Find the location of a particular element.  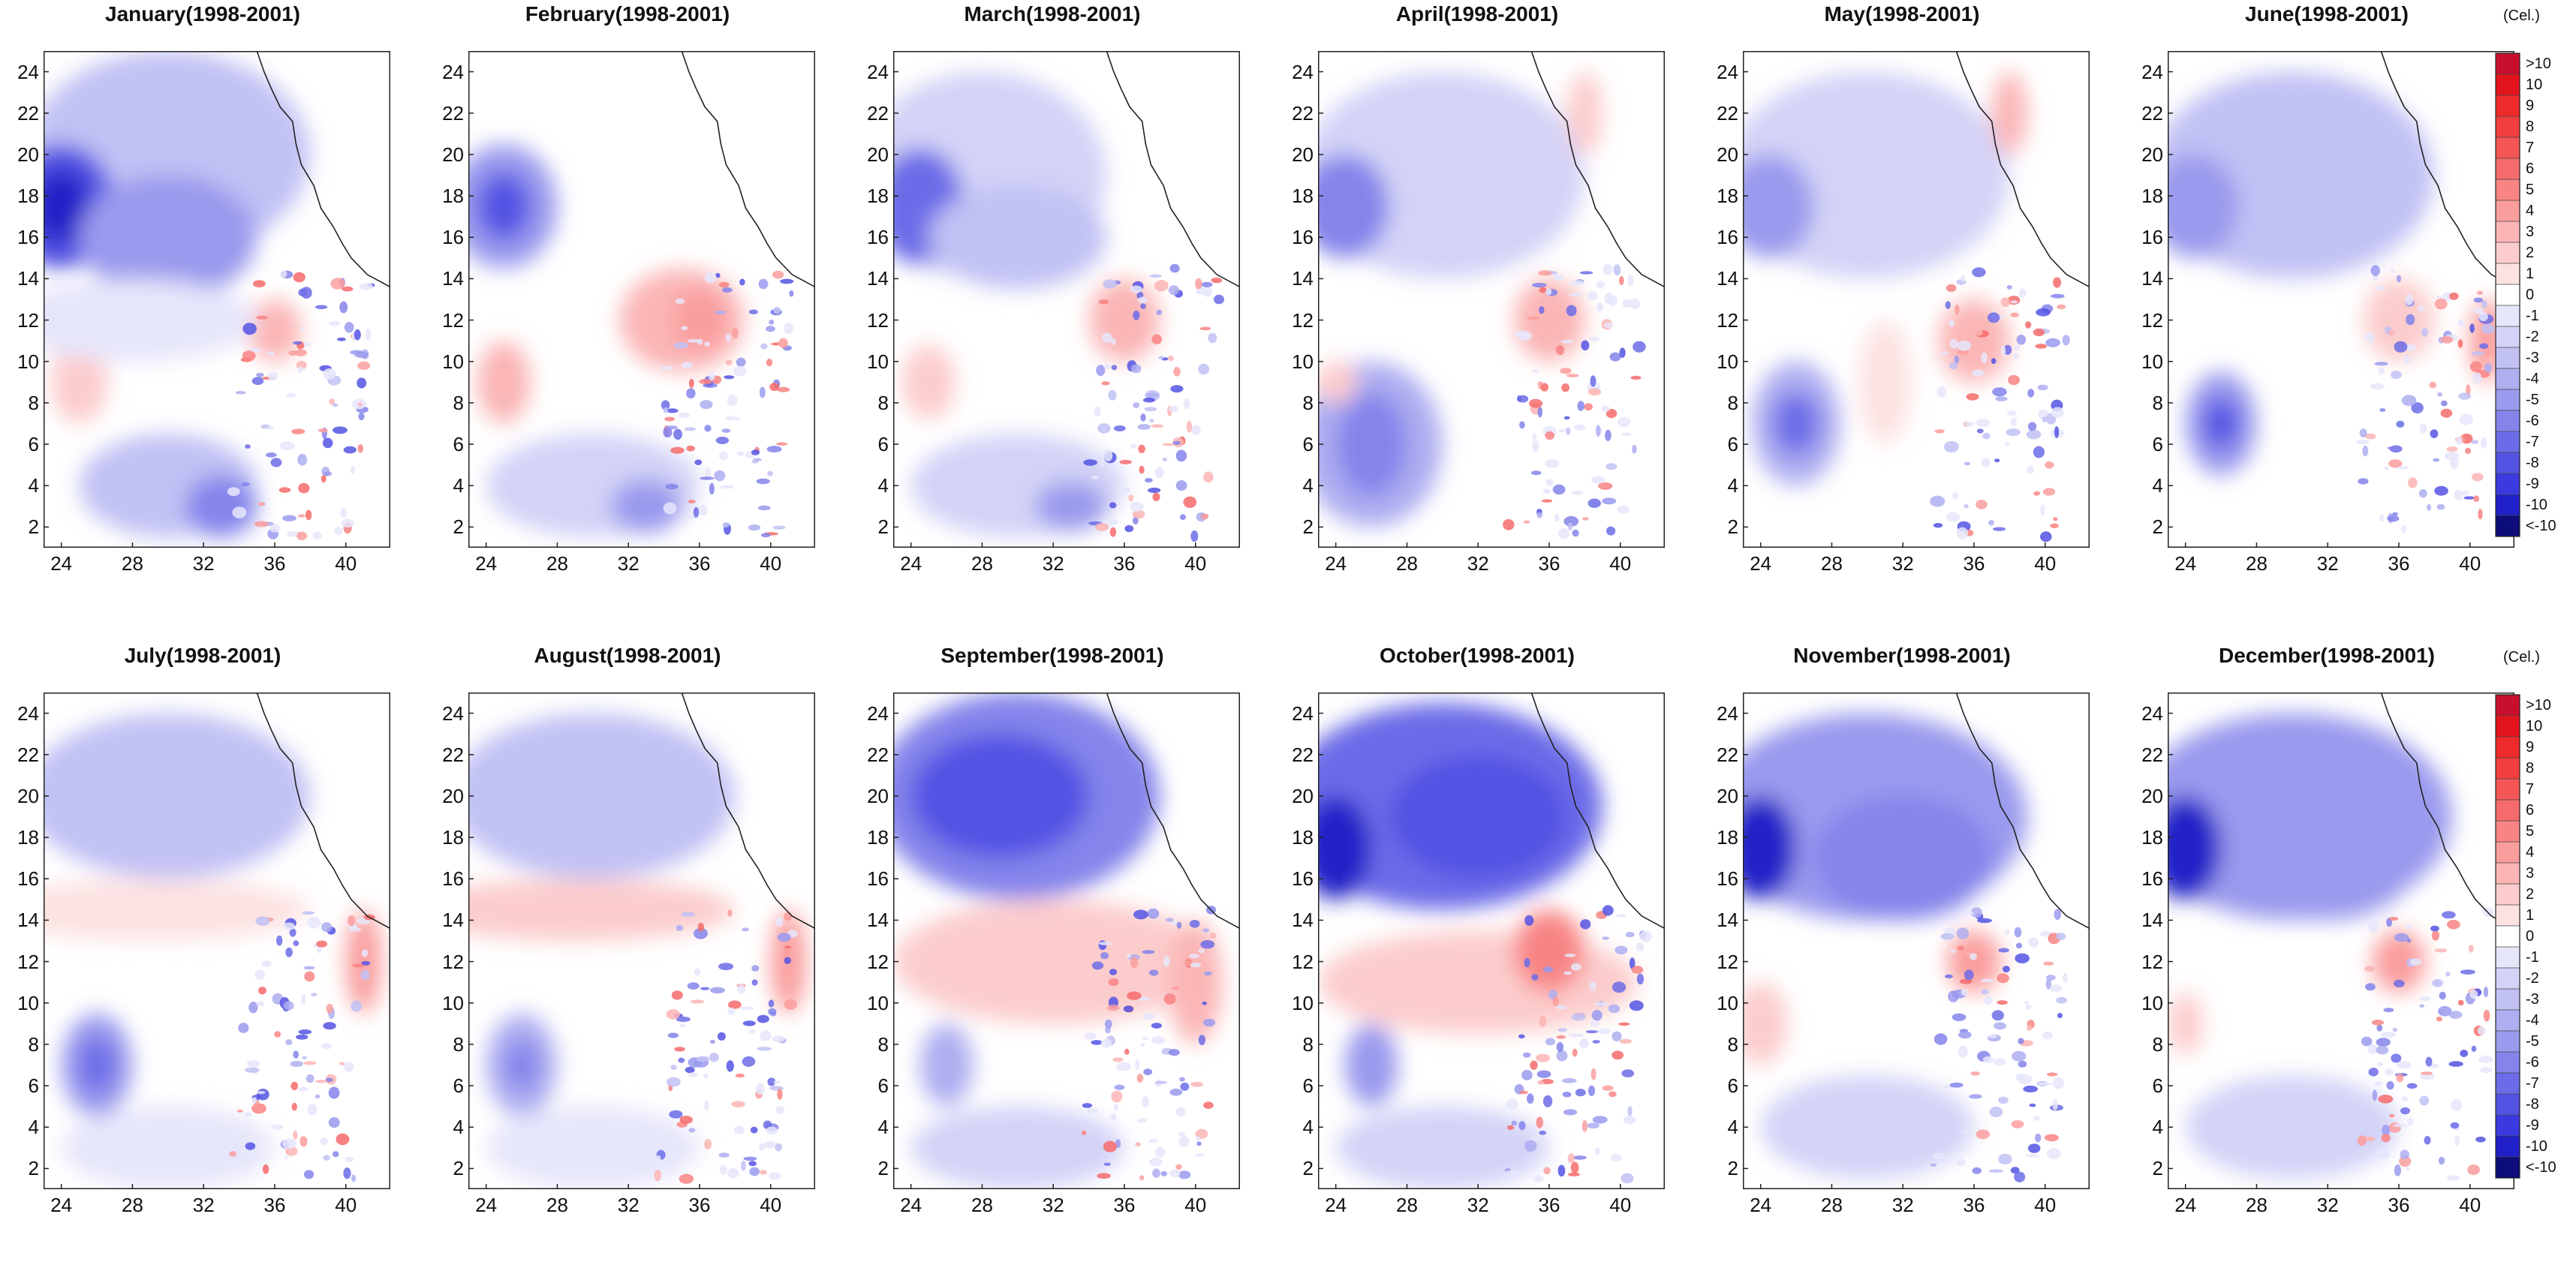

colorbar-label: -7 is located at coordinates (2532, 442).